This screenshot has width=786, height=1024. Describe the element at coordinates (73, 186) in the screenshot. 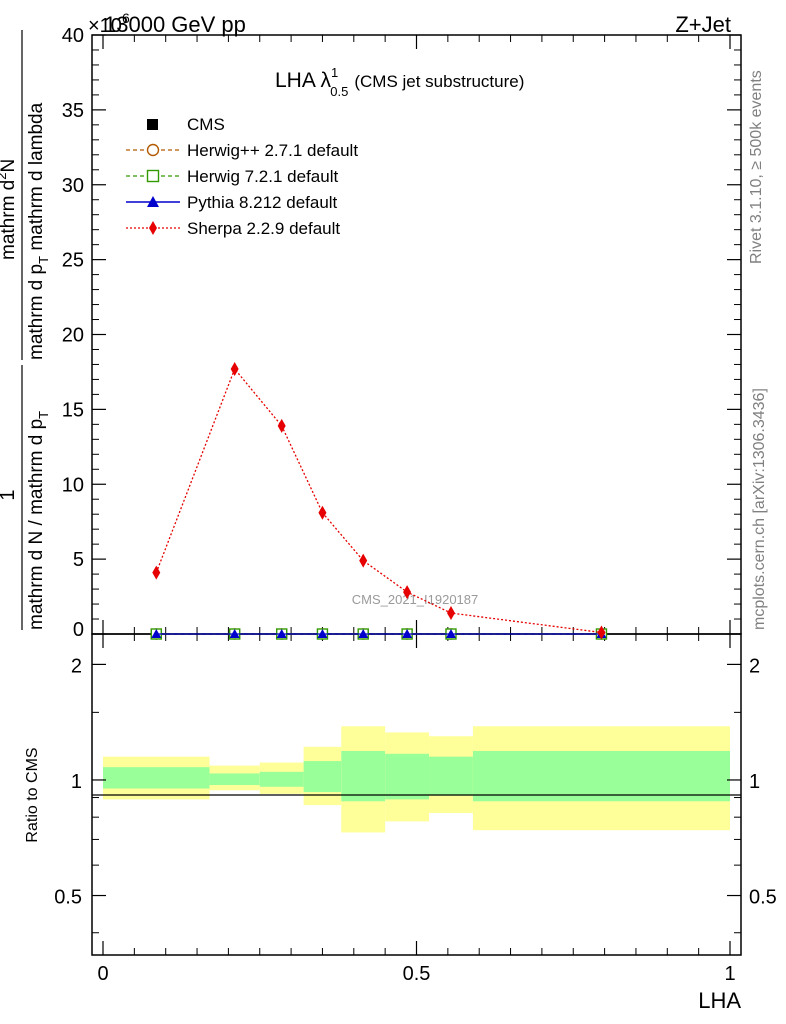

I see `main-tick-label: 30` at that location.